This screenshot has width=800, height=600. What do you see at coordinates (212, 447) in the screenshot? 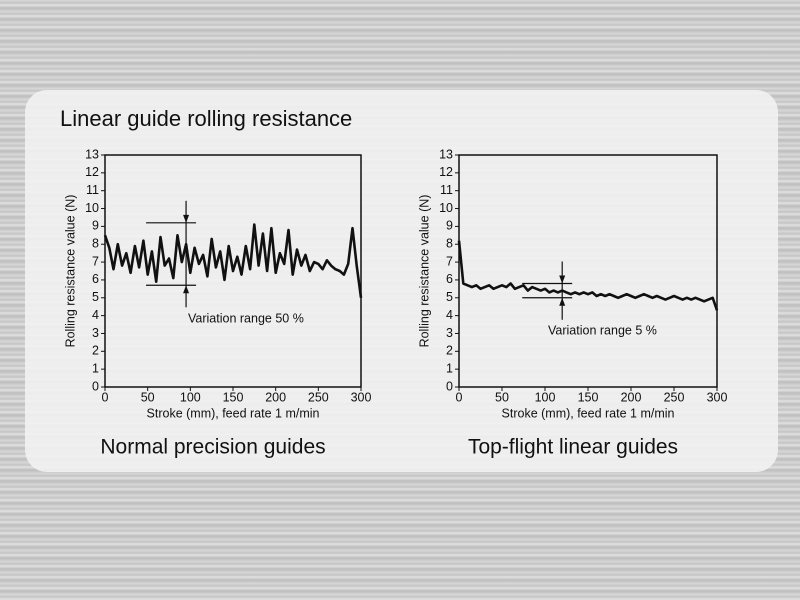
I see `chart-caption: Normal precision guides` at bounding box center [212, 447].